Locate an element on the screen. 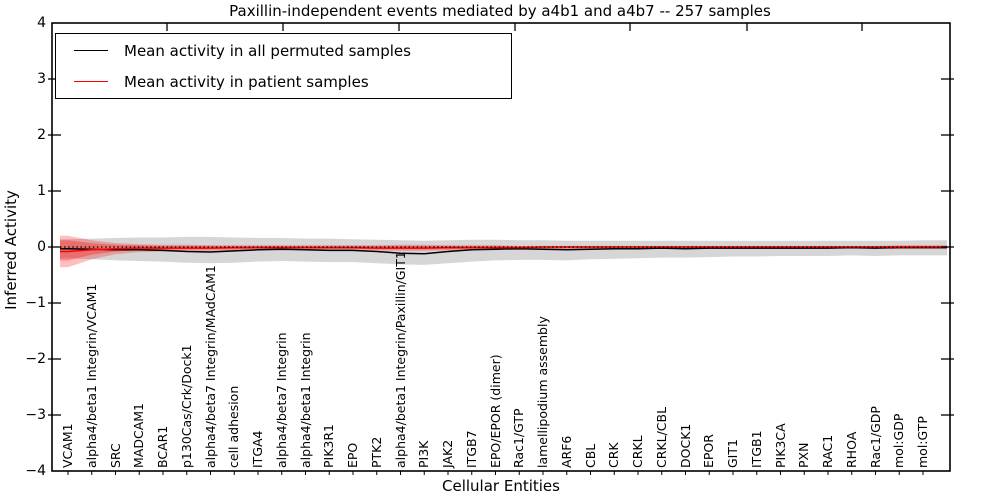 The width and height of the screenshot is (1000, 500). x-tick-label: PTK2 is located at coordinates (376, 452).